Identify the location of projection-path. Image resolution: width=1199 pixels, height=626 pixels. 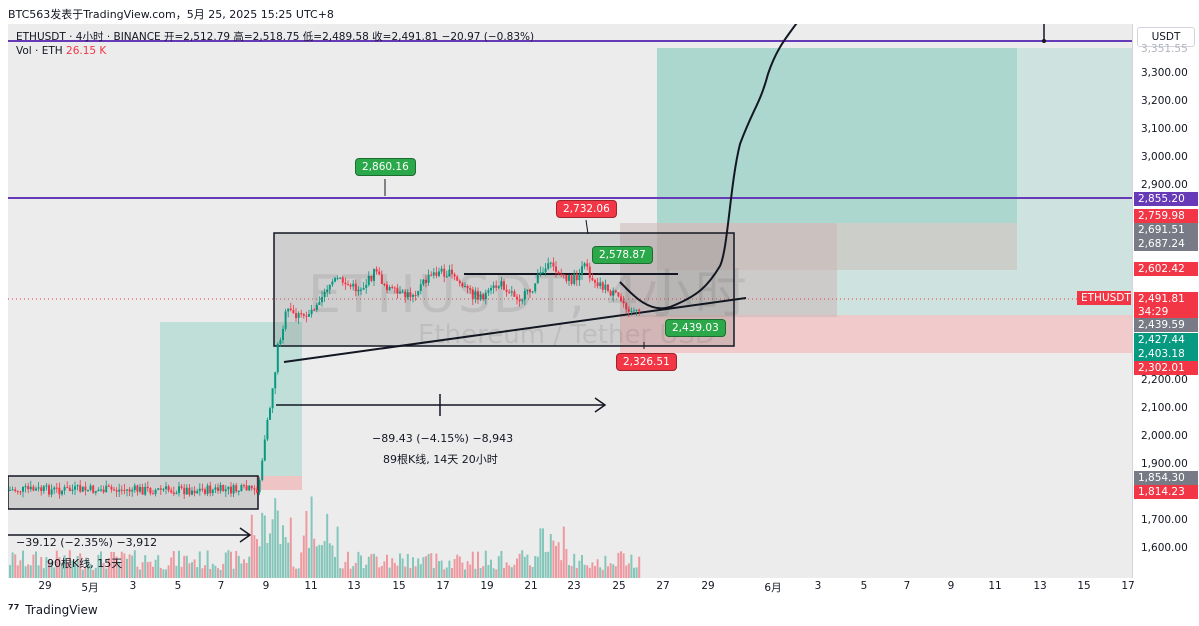
(711, 167).